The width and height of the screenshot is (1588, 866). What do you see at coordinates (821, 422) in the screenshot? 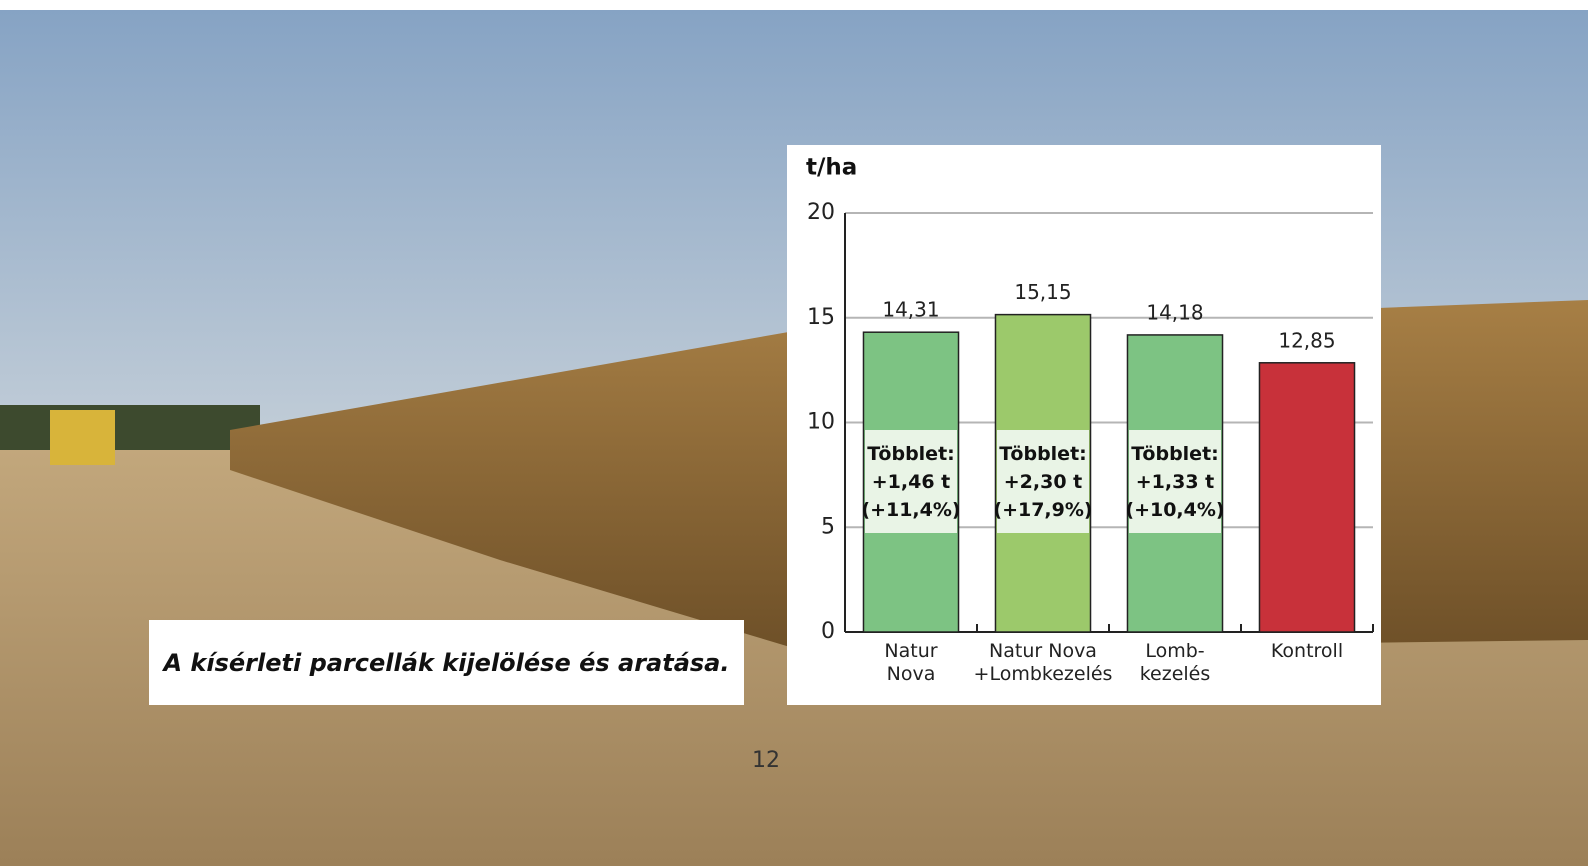
I see `y-tick-label: 10` at bounding box center [821, 422].